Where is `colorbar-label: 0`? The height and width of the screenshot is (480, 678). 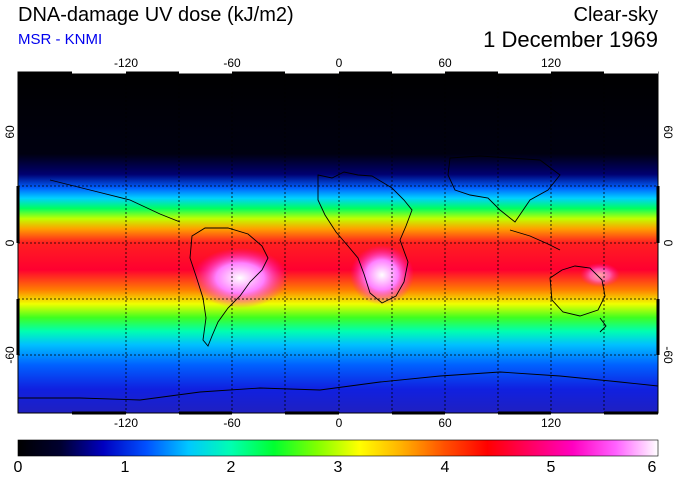 colorbar-label: 0 is located at coordinates (18, 467).